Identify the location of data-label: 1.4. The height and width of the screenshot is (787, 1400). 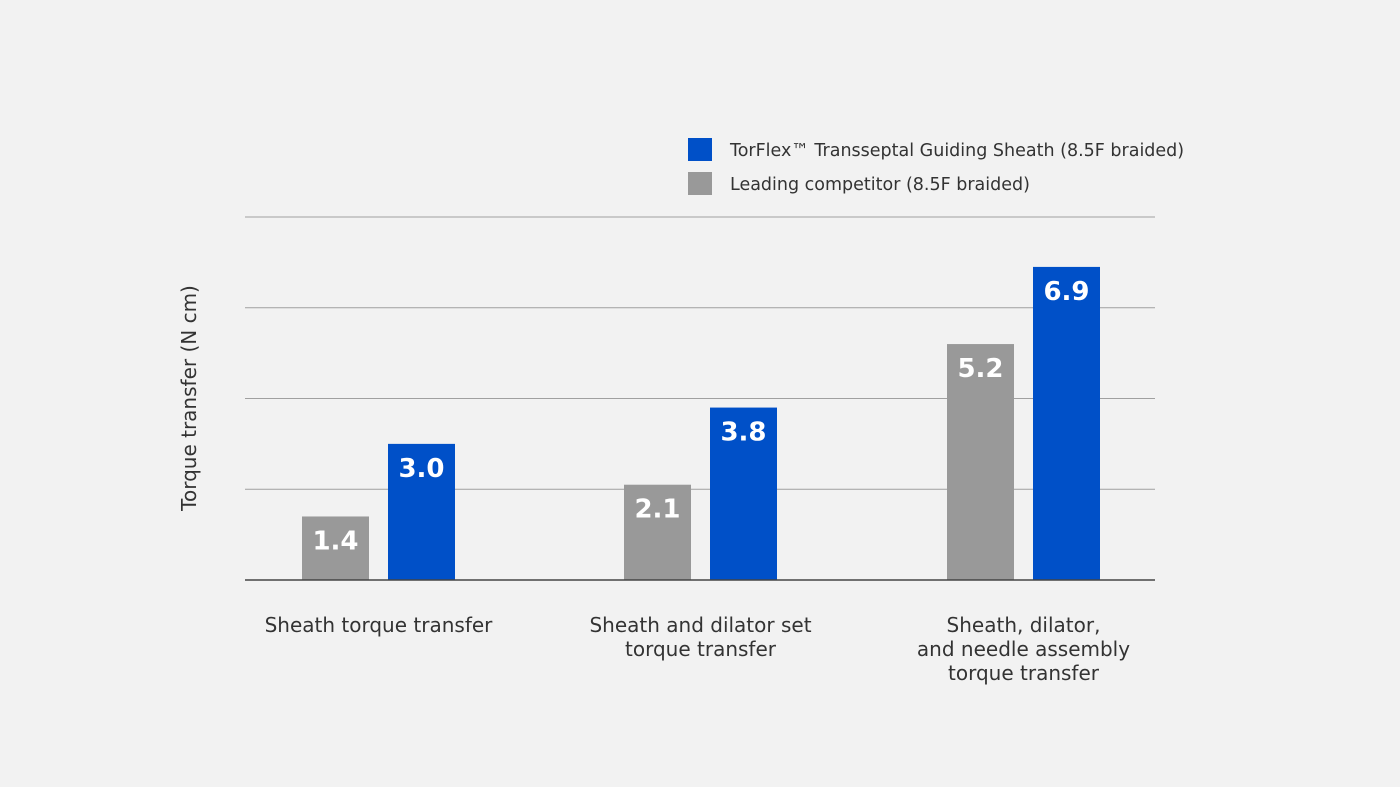
(335, 541).